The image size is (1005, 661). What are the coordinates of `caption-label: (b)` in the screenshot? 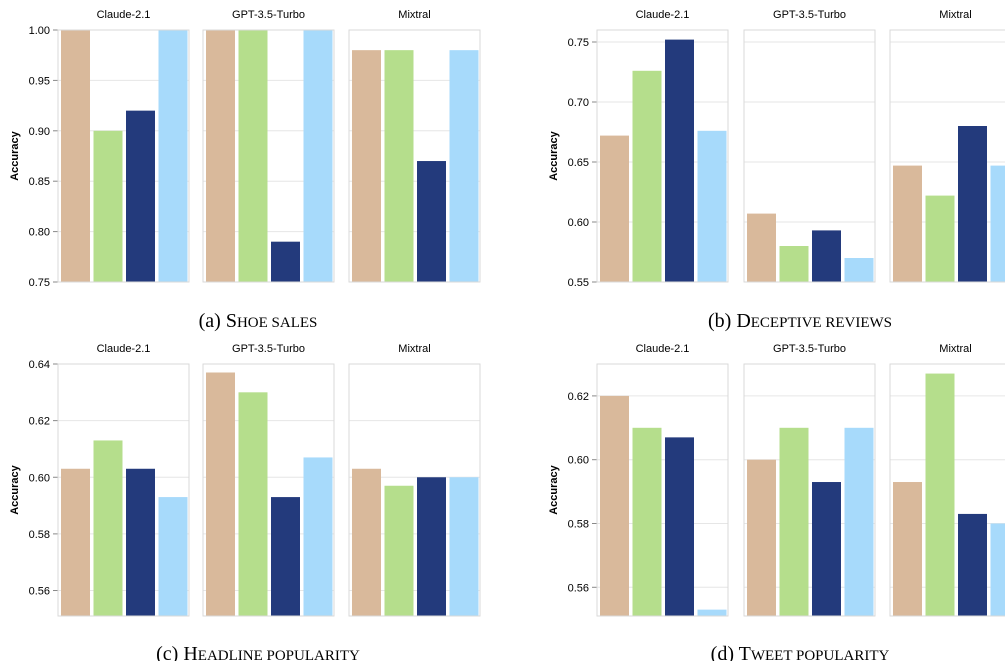 It's located at (719, 321).